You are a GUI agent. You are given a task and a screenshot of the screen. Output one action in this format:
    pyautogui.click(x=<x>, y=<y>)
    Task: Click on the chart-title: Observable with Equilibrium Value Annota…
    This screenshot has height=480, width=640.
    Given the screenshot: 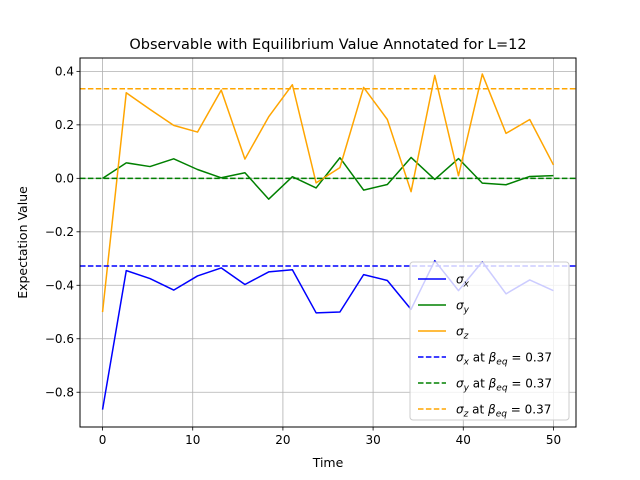 What is the action you would take?
    pyautogui.click(x=327, y=45)
    